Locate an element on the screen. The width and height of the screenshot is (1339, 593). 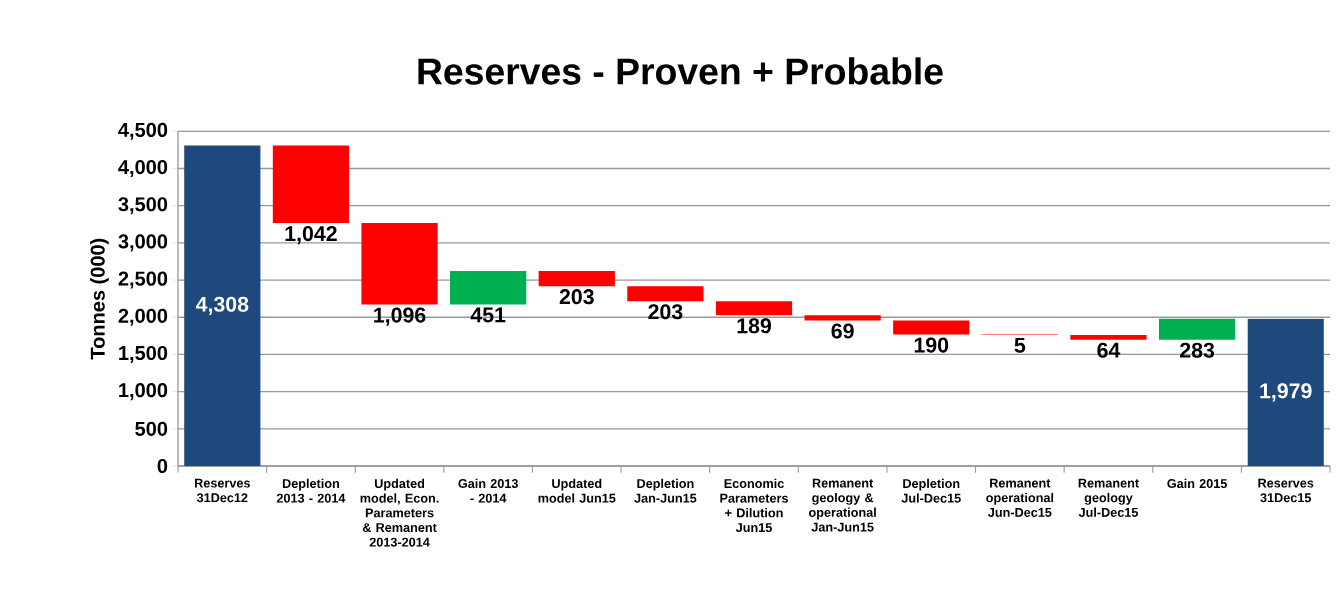
data-label: 1,979 is located at coordinates (1286, 392).